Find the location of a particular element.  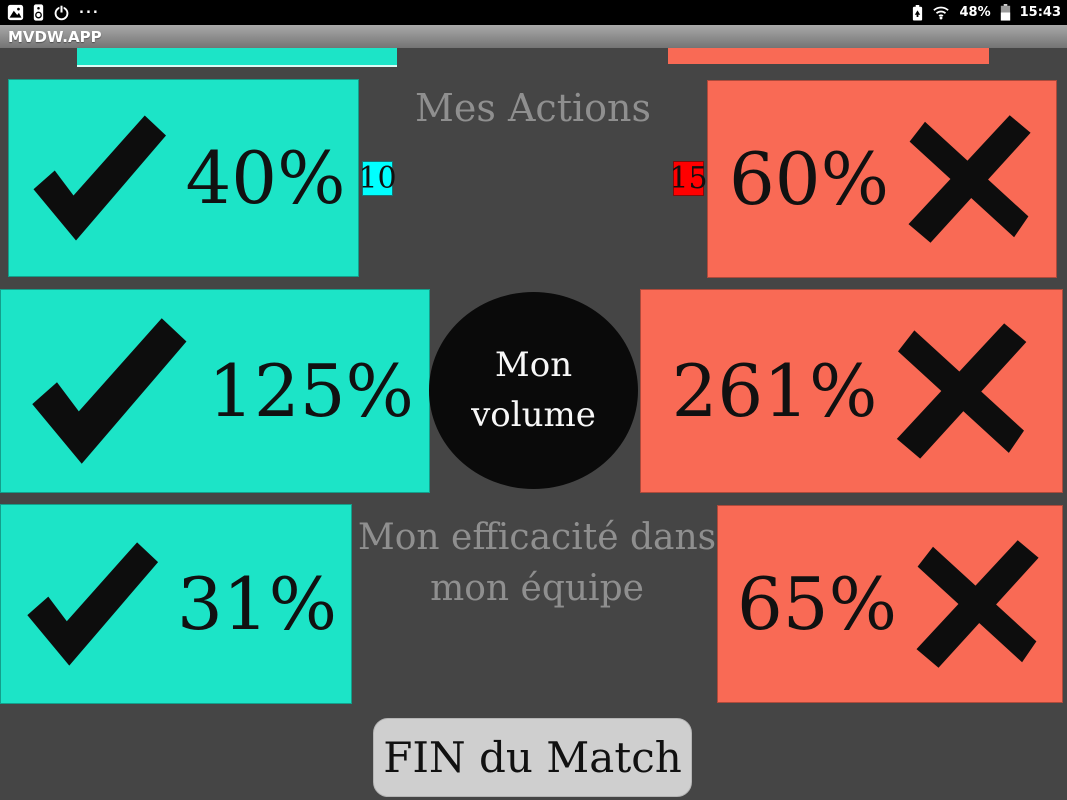

battery-saver-icon is located at coordinates (917, 12).